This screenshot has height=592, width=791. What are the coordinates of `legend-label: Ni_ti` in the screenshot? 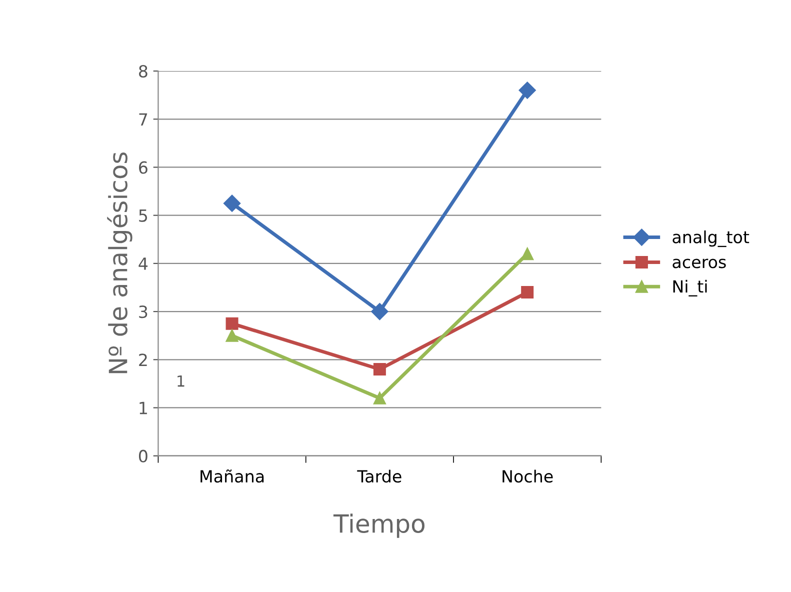 It's located at (690, 288).